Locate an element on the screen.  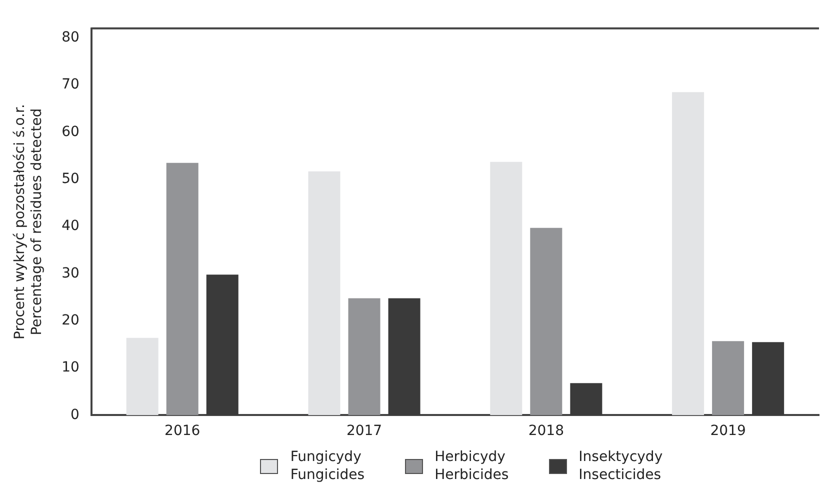
y-tick-label: 10 is located at coordinates (71, 368).